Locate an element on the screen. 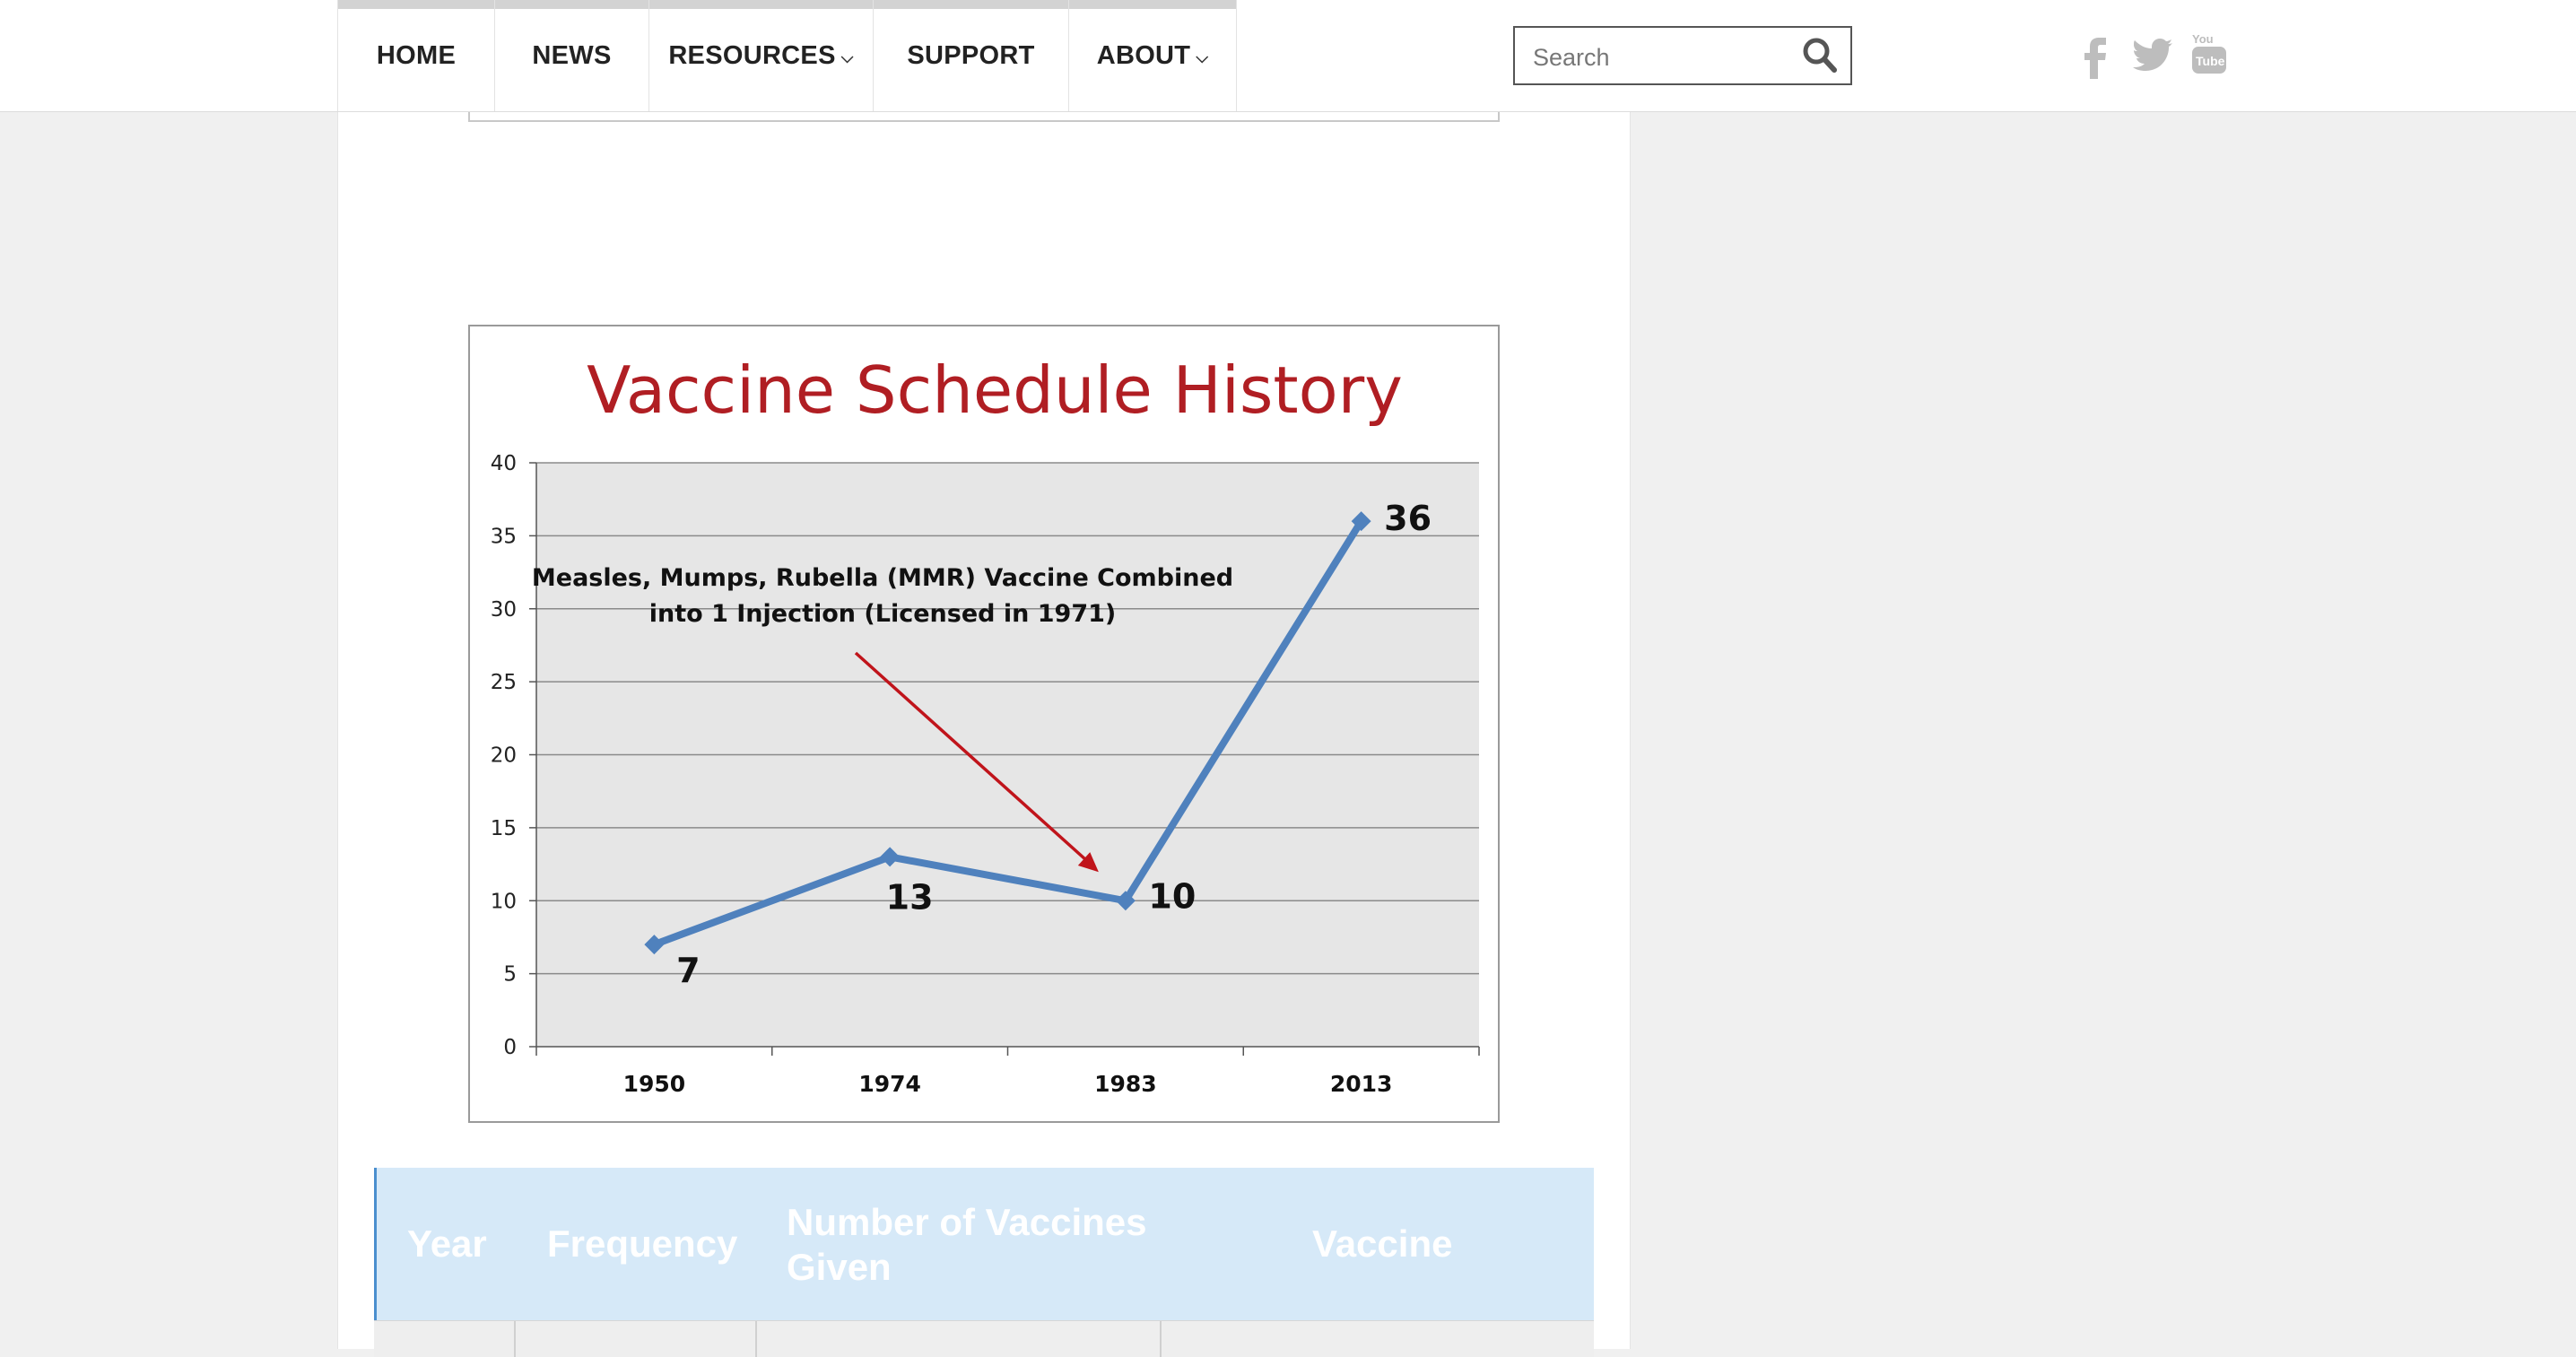 The image size is (2576, 1357). y-tick-label: 10 is located at coordinates (504, 901).